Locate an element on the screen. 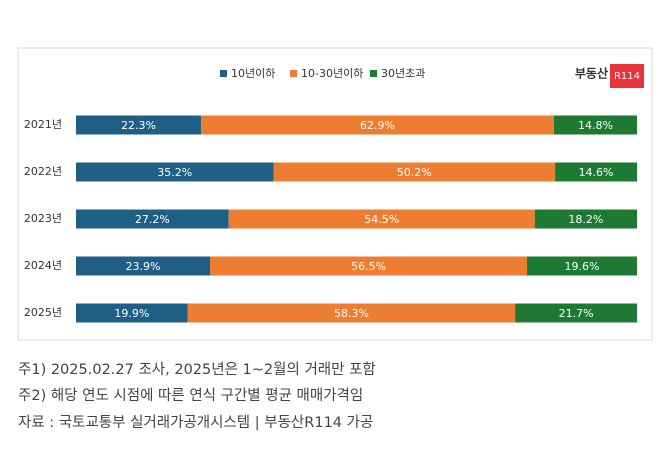 The width and height of the screenshot is (670, 457). value-label: 19.6% is located at coordinates (582, 266).